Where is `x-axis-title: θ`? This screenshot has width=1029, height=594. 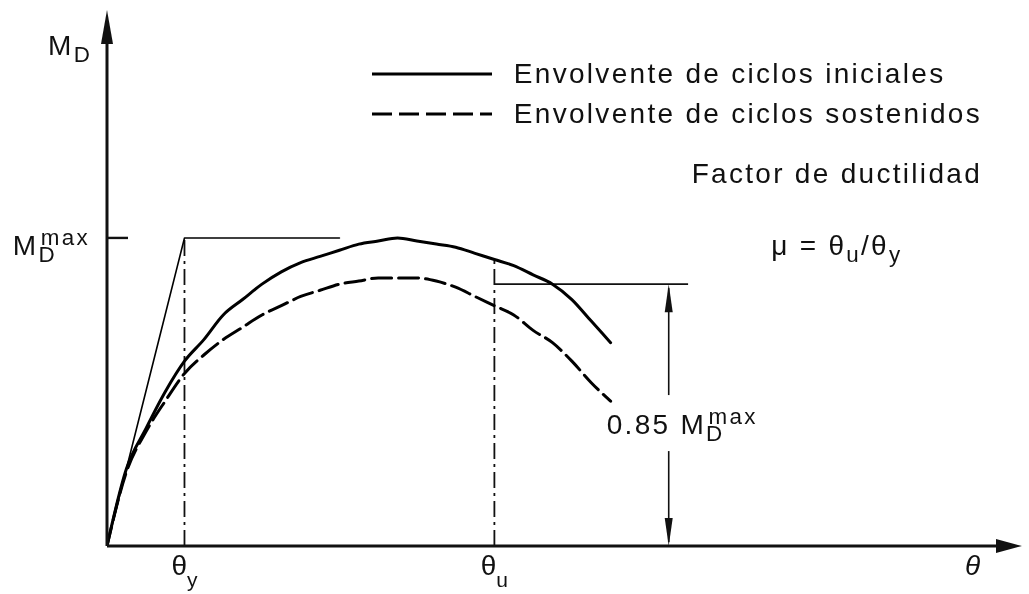
x-axis-title: θ is located at coordinates (974, 565).